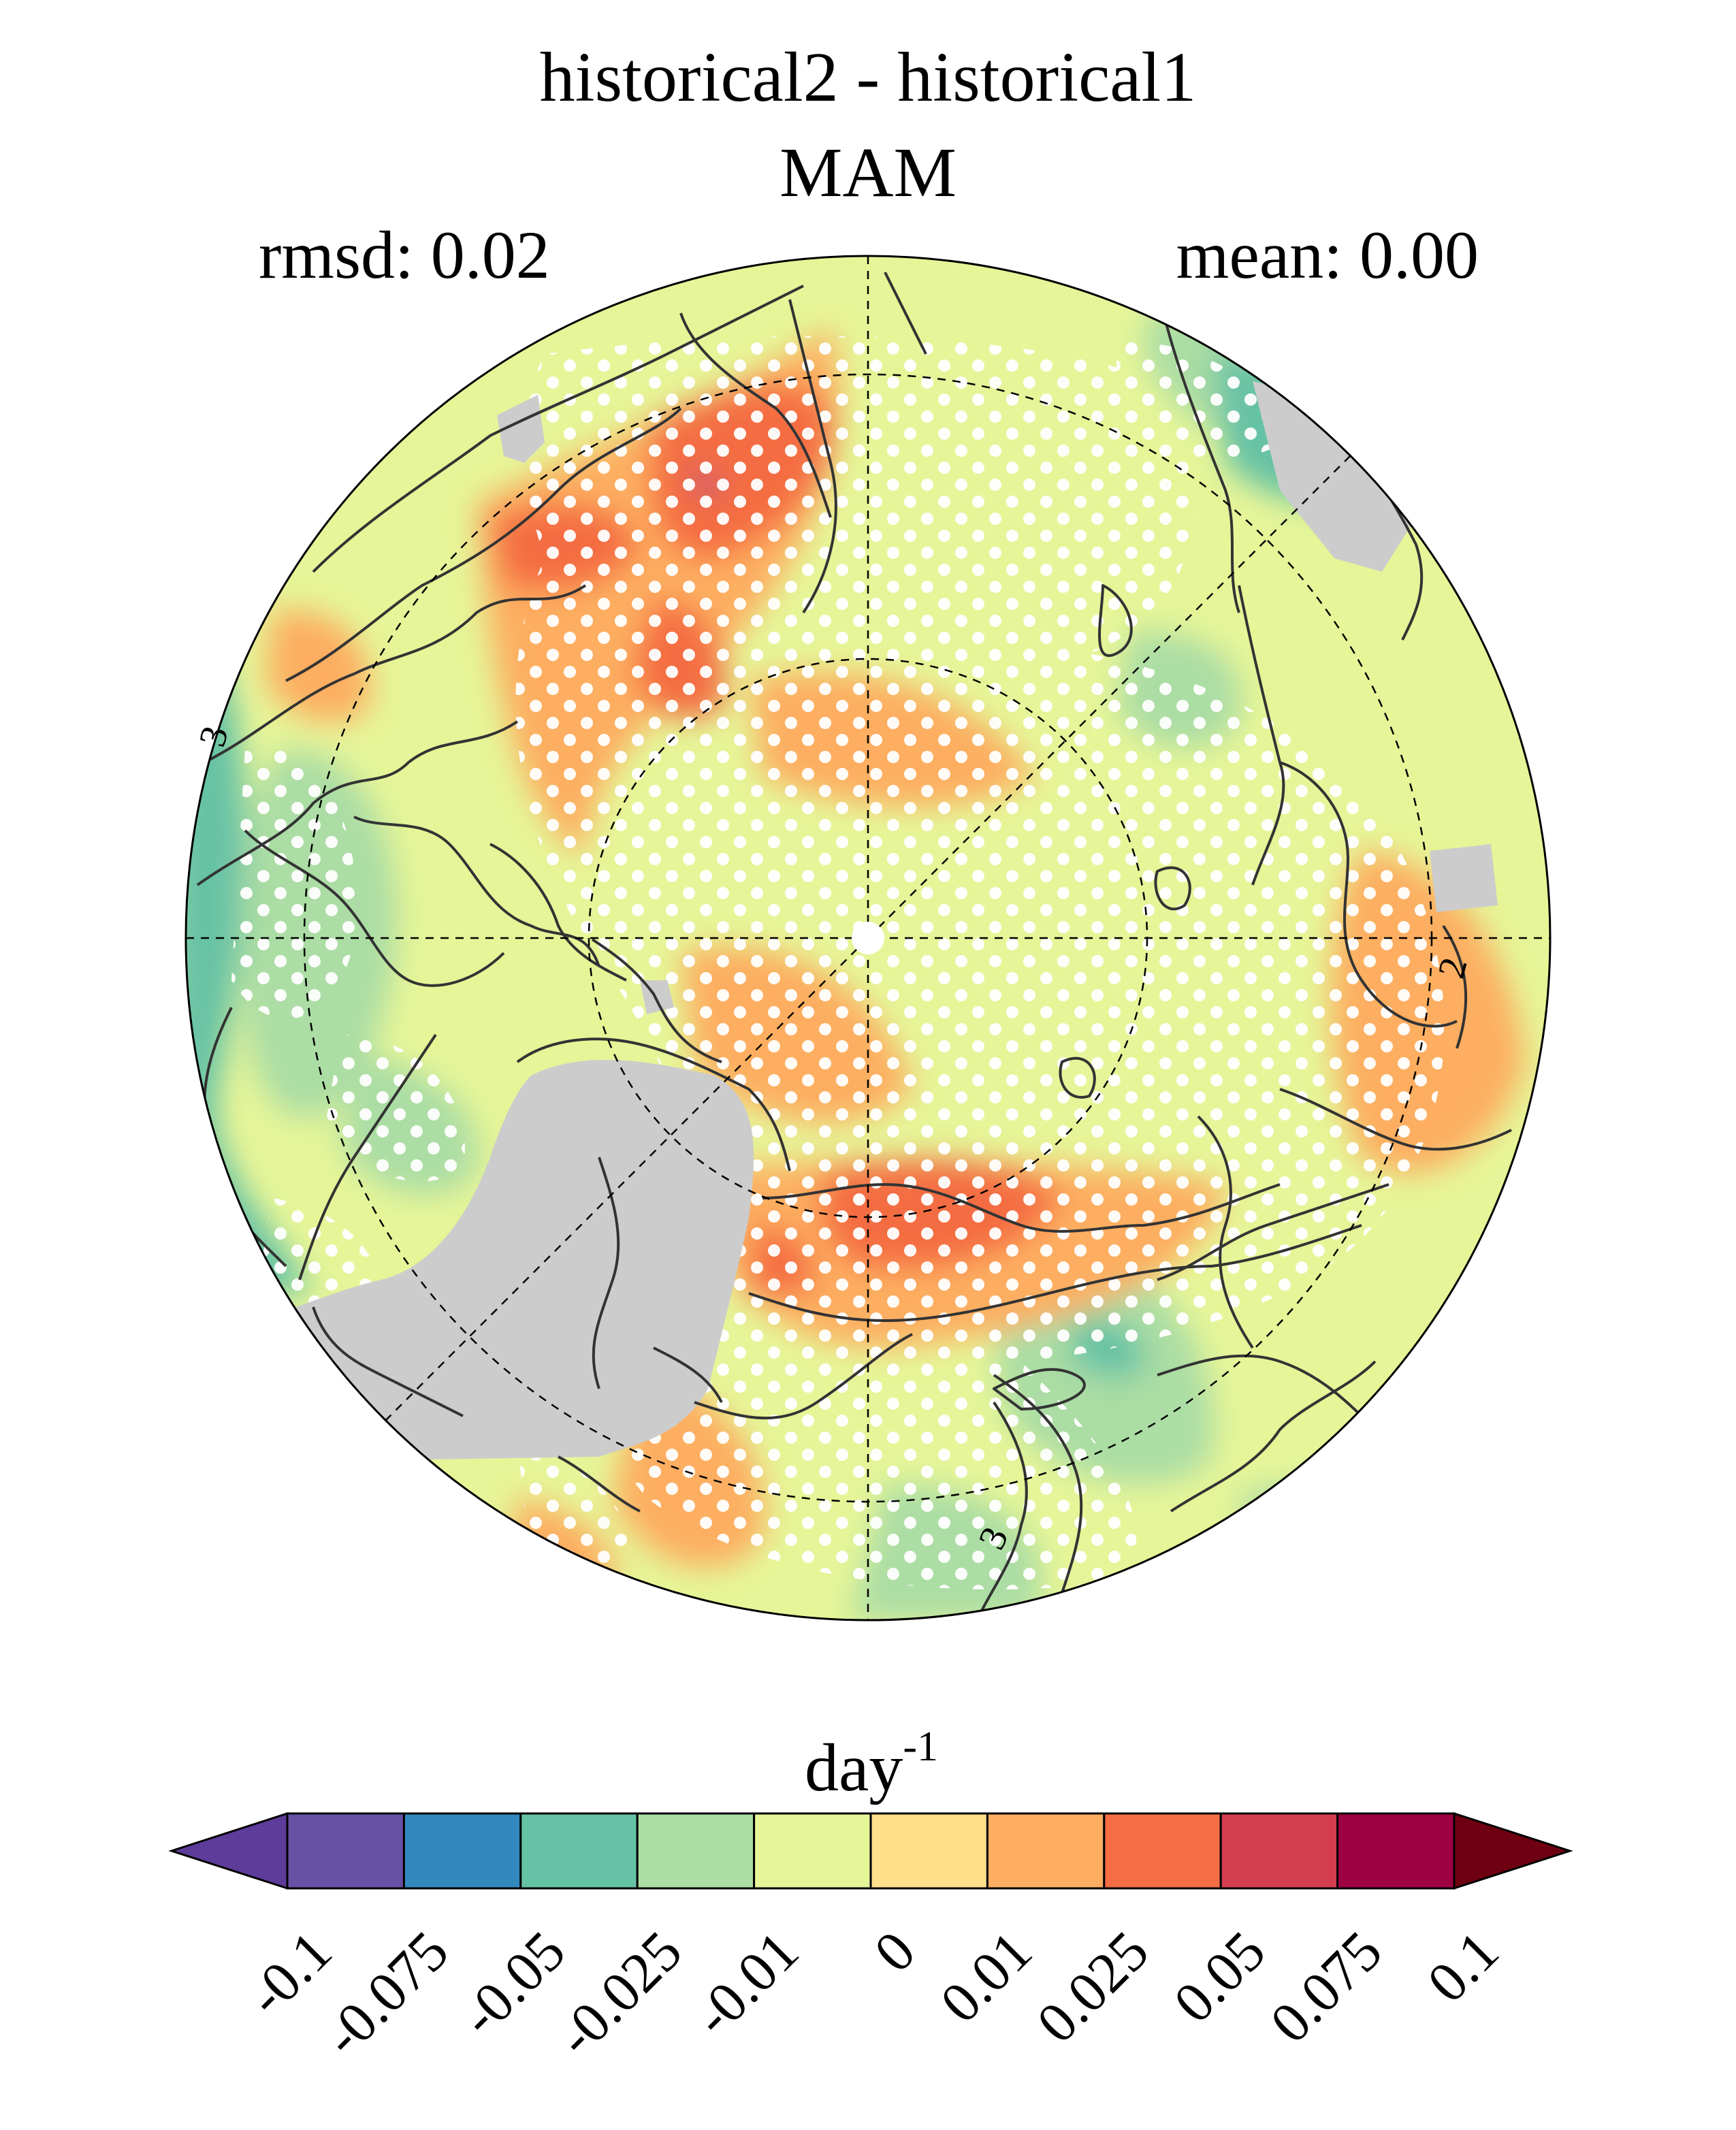  I want to click on colorbar-tick-label: -0.01, so click(745, 1984).